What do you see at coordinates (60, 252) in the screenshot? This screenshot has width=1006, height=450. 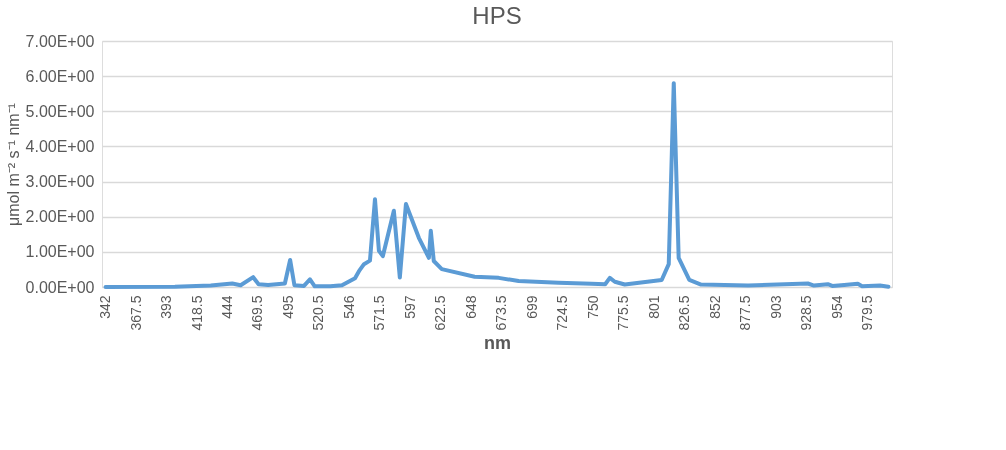 I see `y-tick-label: 1.00E+00` at bounding box center [60, 252].